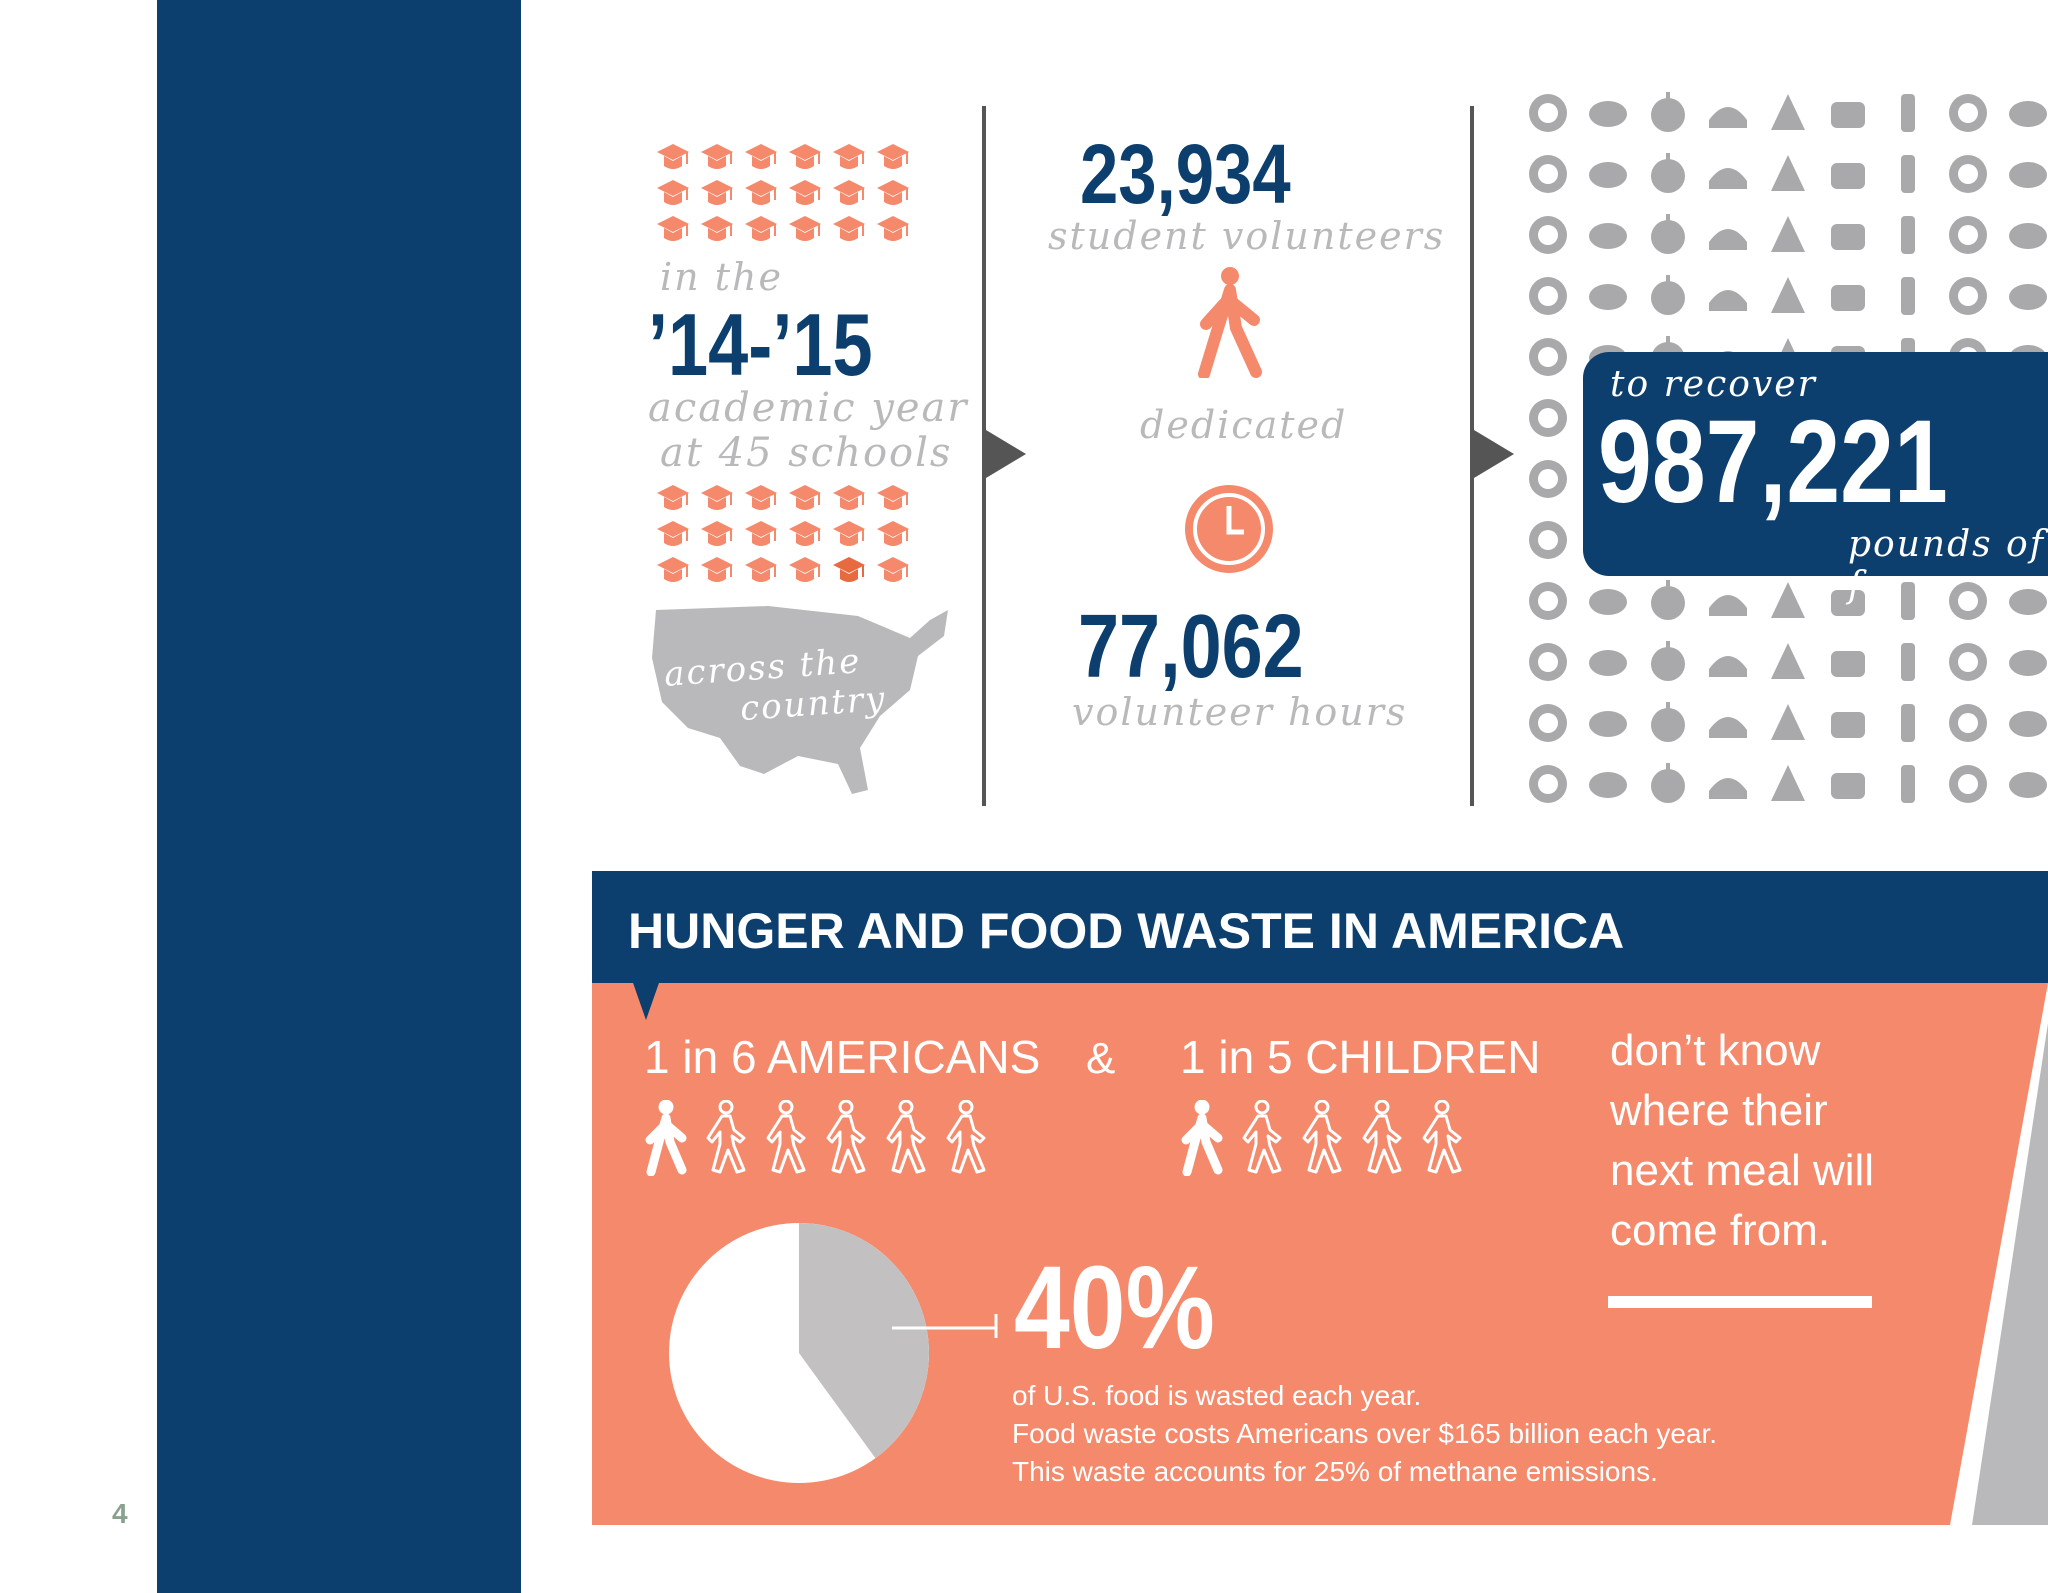  What do you see at coordinates (1773, 462) in the screenshot?
I see `pounds-value: 987,221` at bounding box center [1773, 462].